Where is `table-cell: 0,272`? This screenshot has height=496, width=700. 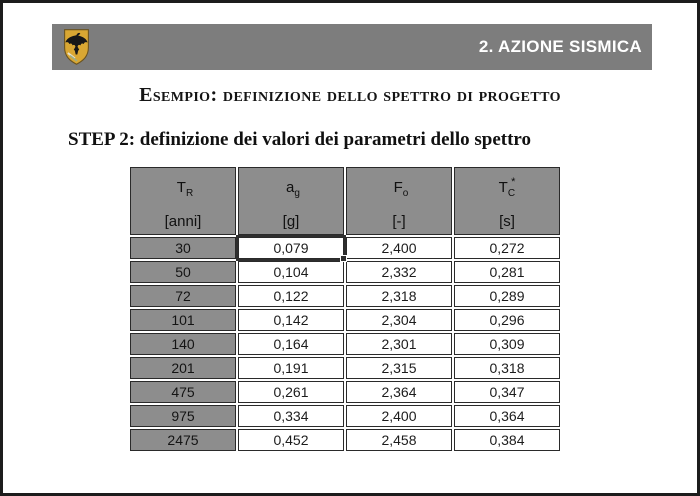 table-cell: 0,272 is located at coordinates (507, 248).